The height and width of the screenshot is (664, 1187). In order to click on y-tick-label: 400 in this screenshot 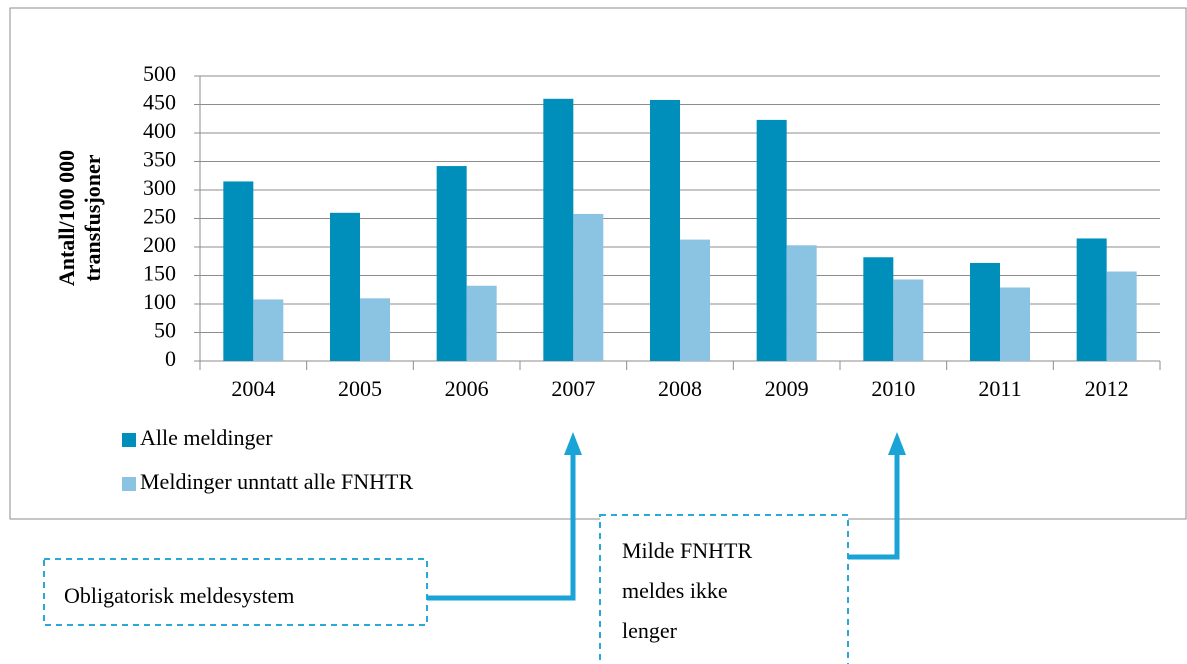, I will do `click(159, 130)`.